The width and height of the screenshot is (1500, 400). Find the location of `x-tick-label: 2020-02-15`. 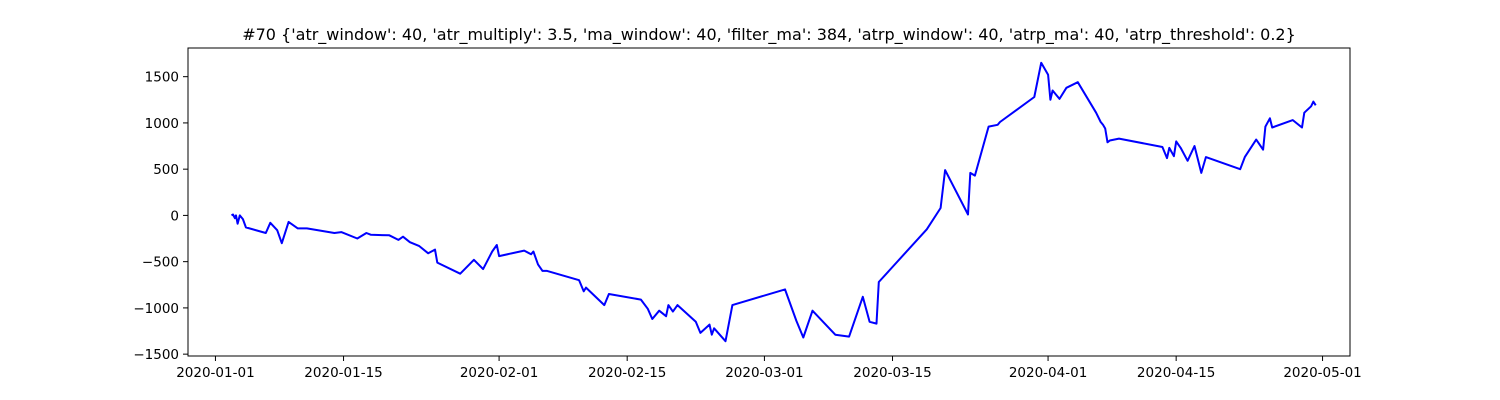

x-tick-label: 2020-02-15 is located at coordinates (627, 373).